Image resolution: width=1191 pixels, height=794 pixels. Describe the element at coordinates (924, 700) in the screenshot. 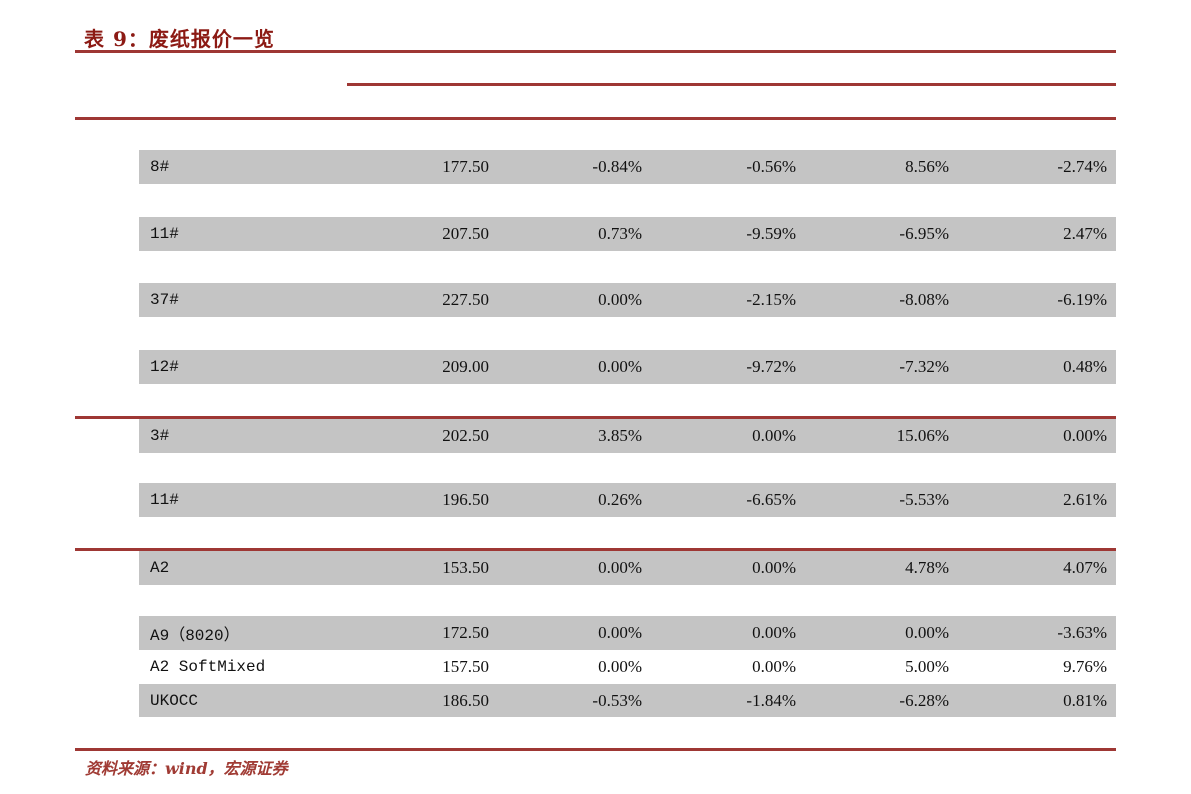

I see `pct-cell: -6.28%` at that location.